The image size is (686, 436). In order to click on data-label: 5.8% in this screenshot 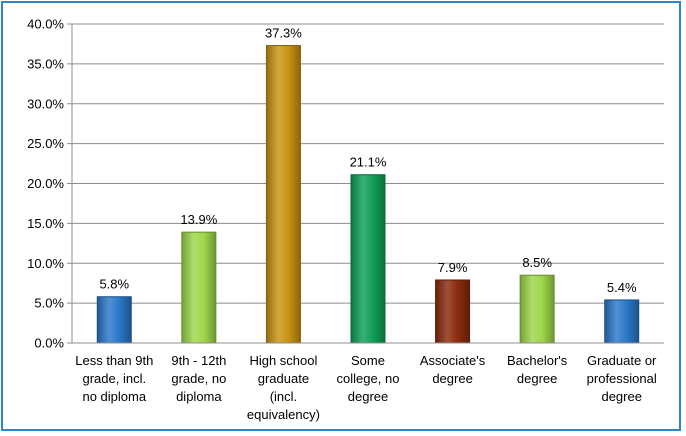, I will do `click(114, 284)`.